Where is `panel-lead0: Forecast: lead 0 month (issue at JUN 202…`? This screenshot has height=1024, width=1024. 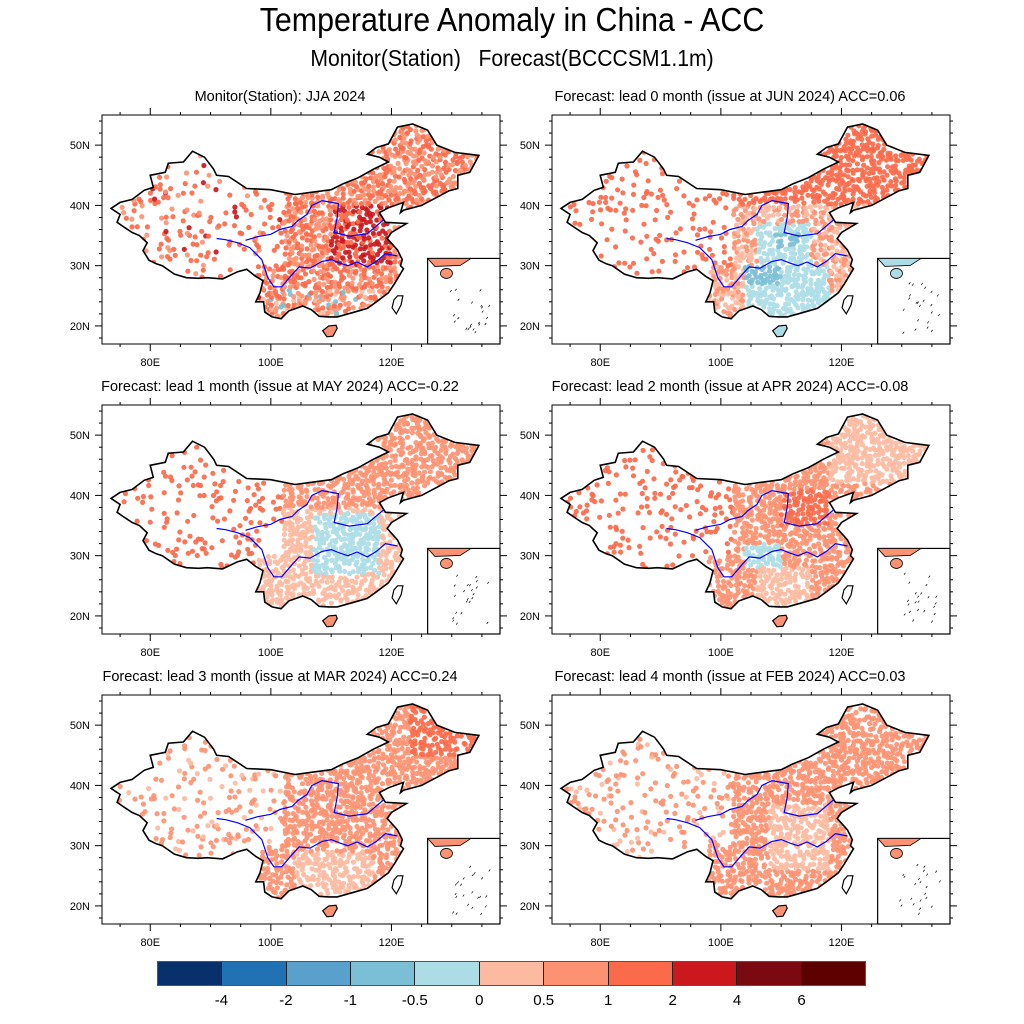 panel-lead0: Forecast: lead 0 month (issue at JUN 202… is located at coordinates (730, 232).